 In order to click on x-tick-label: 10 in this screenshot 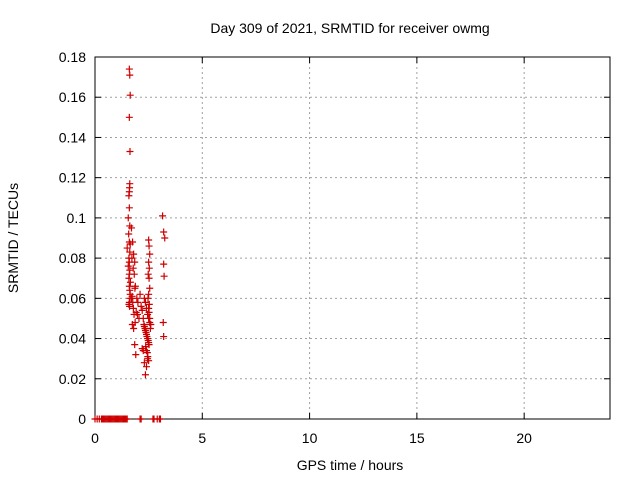, I will do `click(310, 438)`.